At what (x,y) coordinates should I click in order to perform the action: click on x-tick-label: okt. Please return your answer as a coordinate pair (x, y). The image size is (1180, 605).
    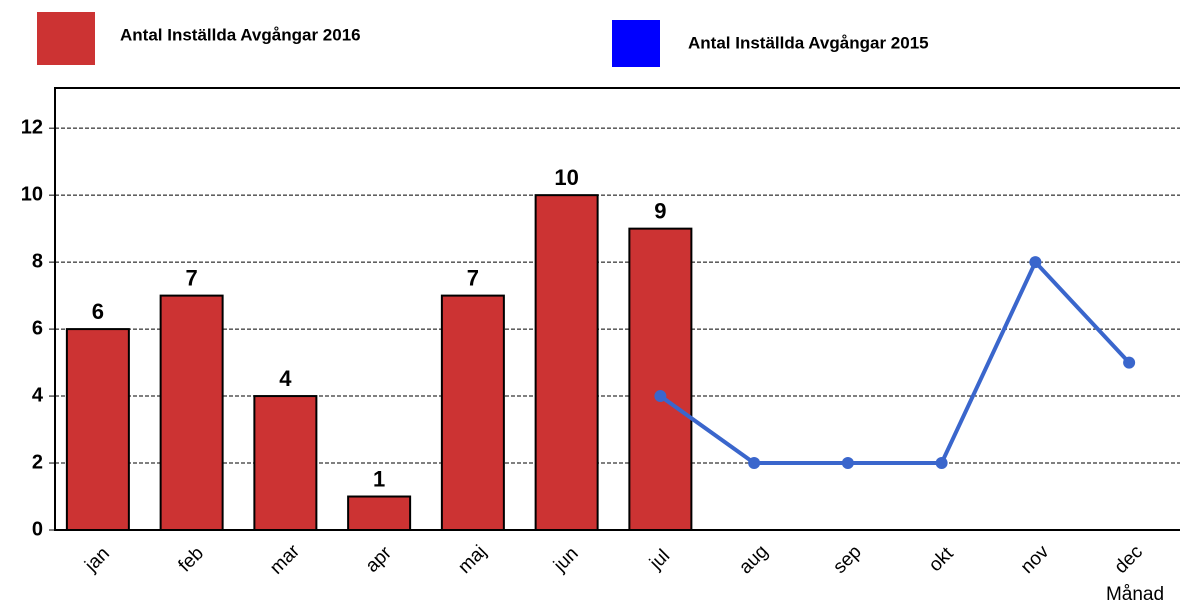
    Looking at the image, I should click on (941, 559).